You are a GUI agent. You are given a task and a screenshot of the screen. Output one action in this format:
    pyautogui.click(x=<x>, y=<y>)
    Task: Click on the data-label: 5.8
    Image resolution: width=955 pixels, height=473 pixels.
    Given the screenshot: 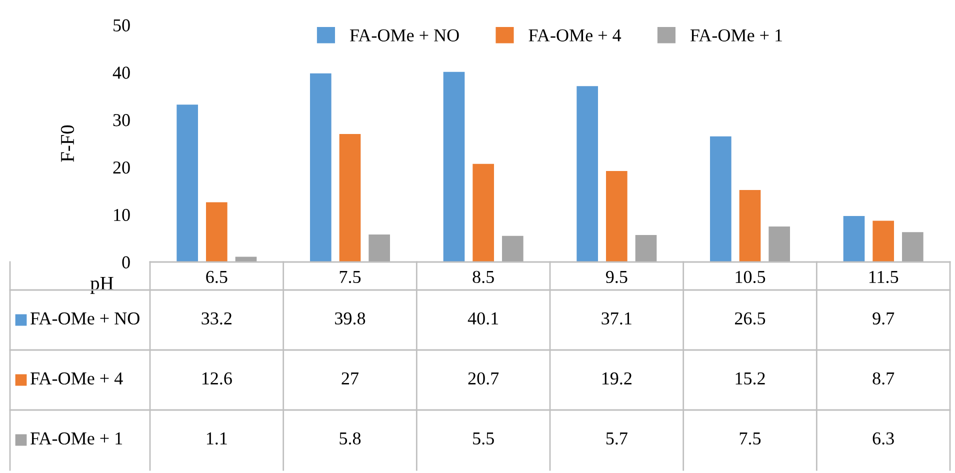 What is the action you would take?
    pyautogui.click(x=350, y=438)
    